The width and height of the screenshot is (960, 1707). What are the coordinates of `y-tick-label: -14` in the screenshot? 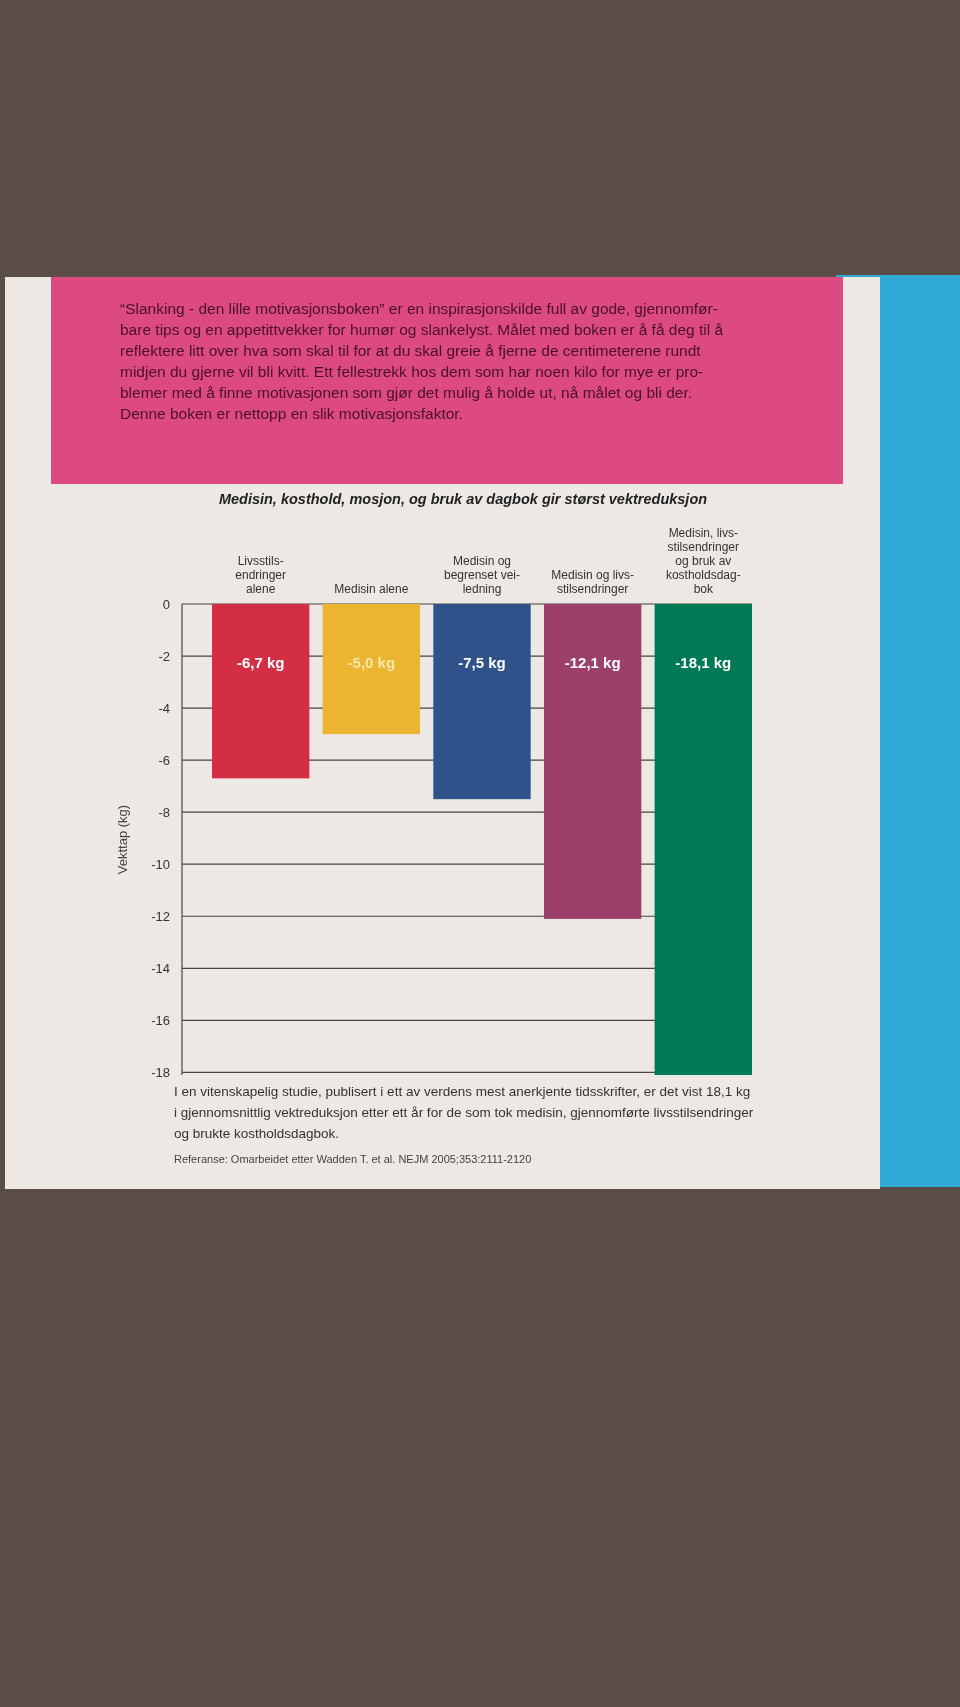 It's located at (160, 968).